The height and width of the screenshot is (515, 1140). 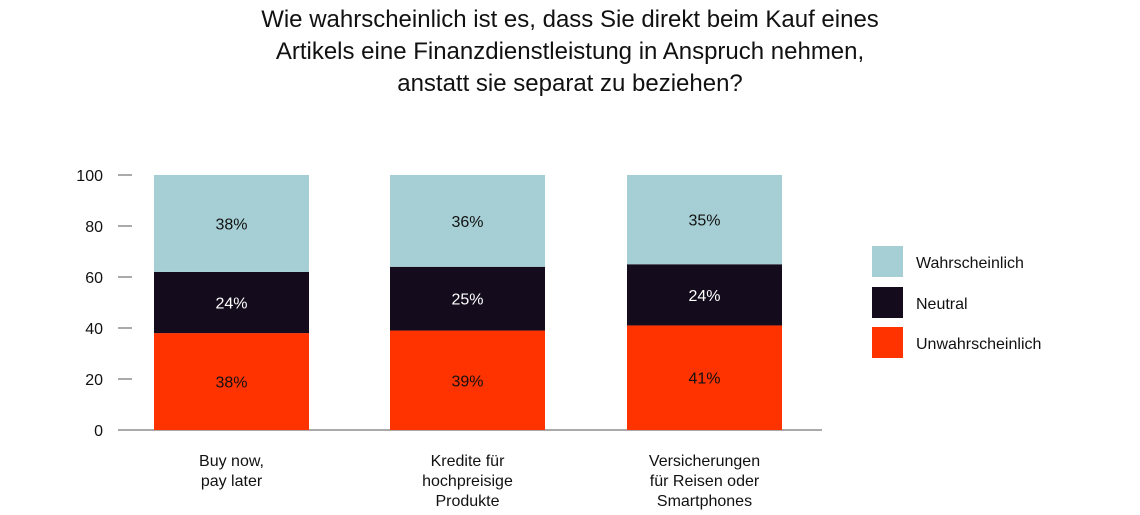 I want to click on legend: Wahrscheinlich Neutral Unwahrscheinlich, so click(x=956, y=302).